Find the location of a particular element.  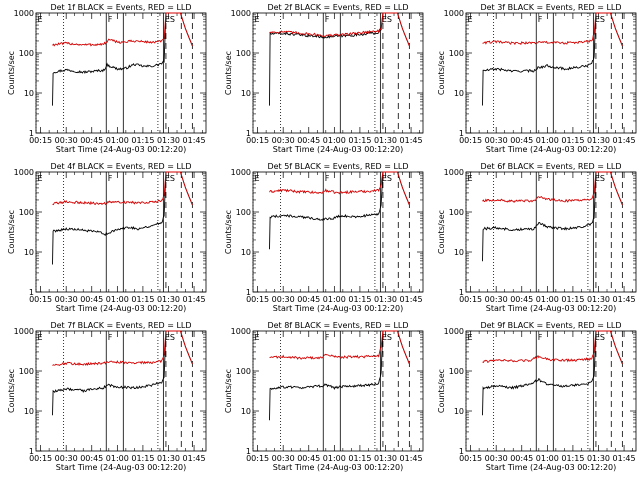

panel-title: Det 9f BLACK = Events, RED = LLD is located at coordinates (550, 325).